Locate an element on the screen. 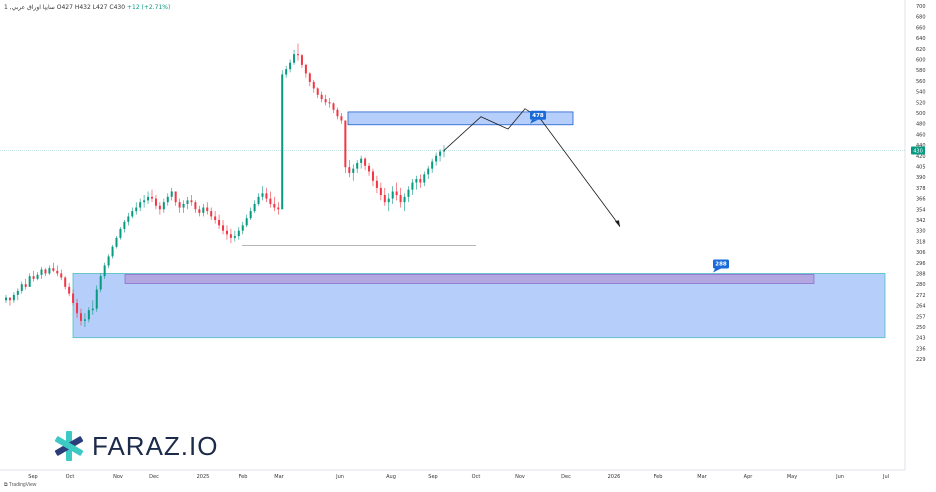  zone-label-478-pointer is located at coordinates (534, 121).